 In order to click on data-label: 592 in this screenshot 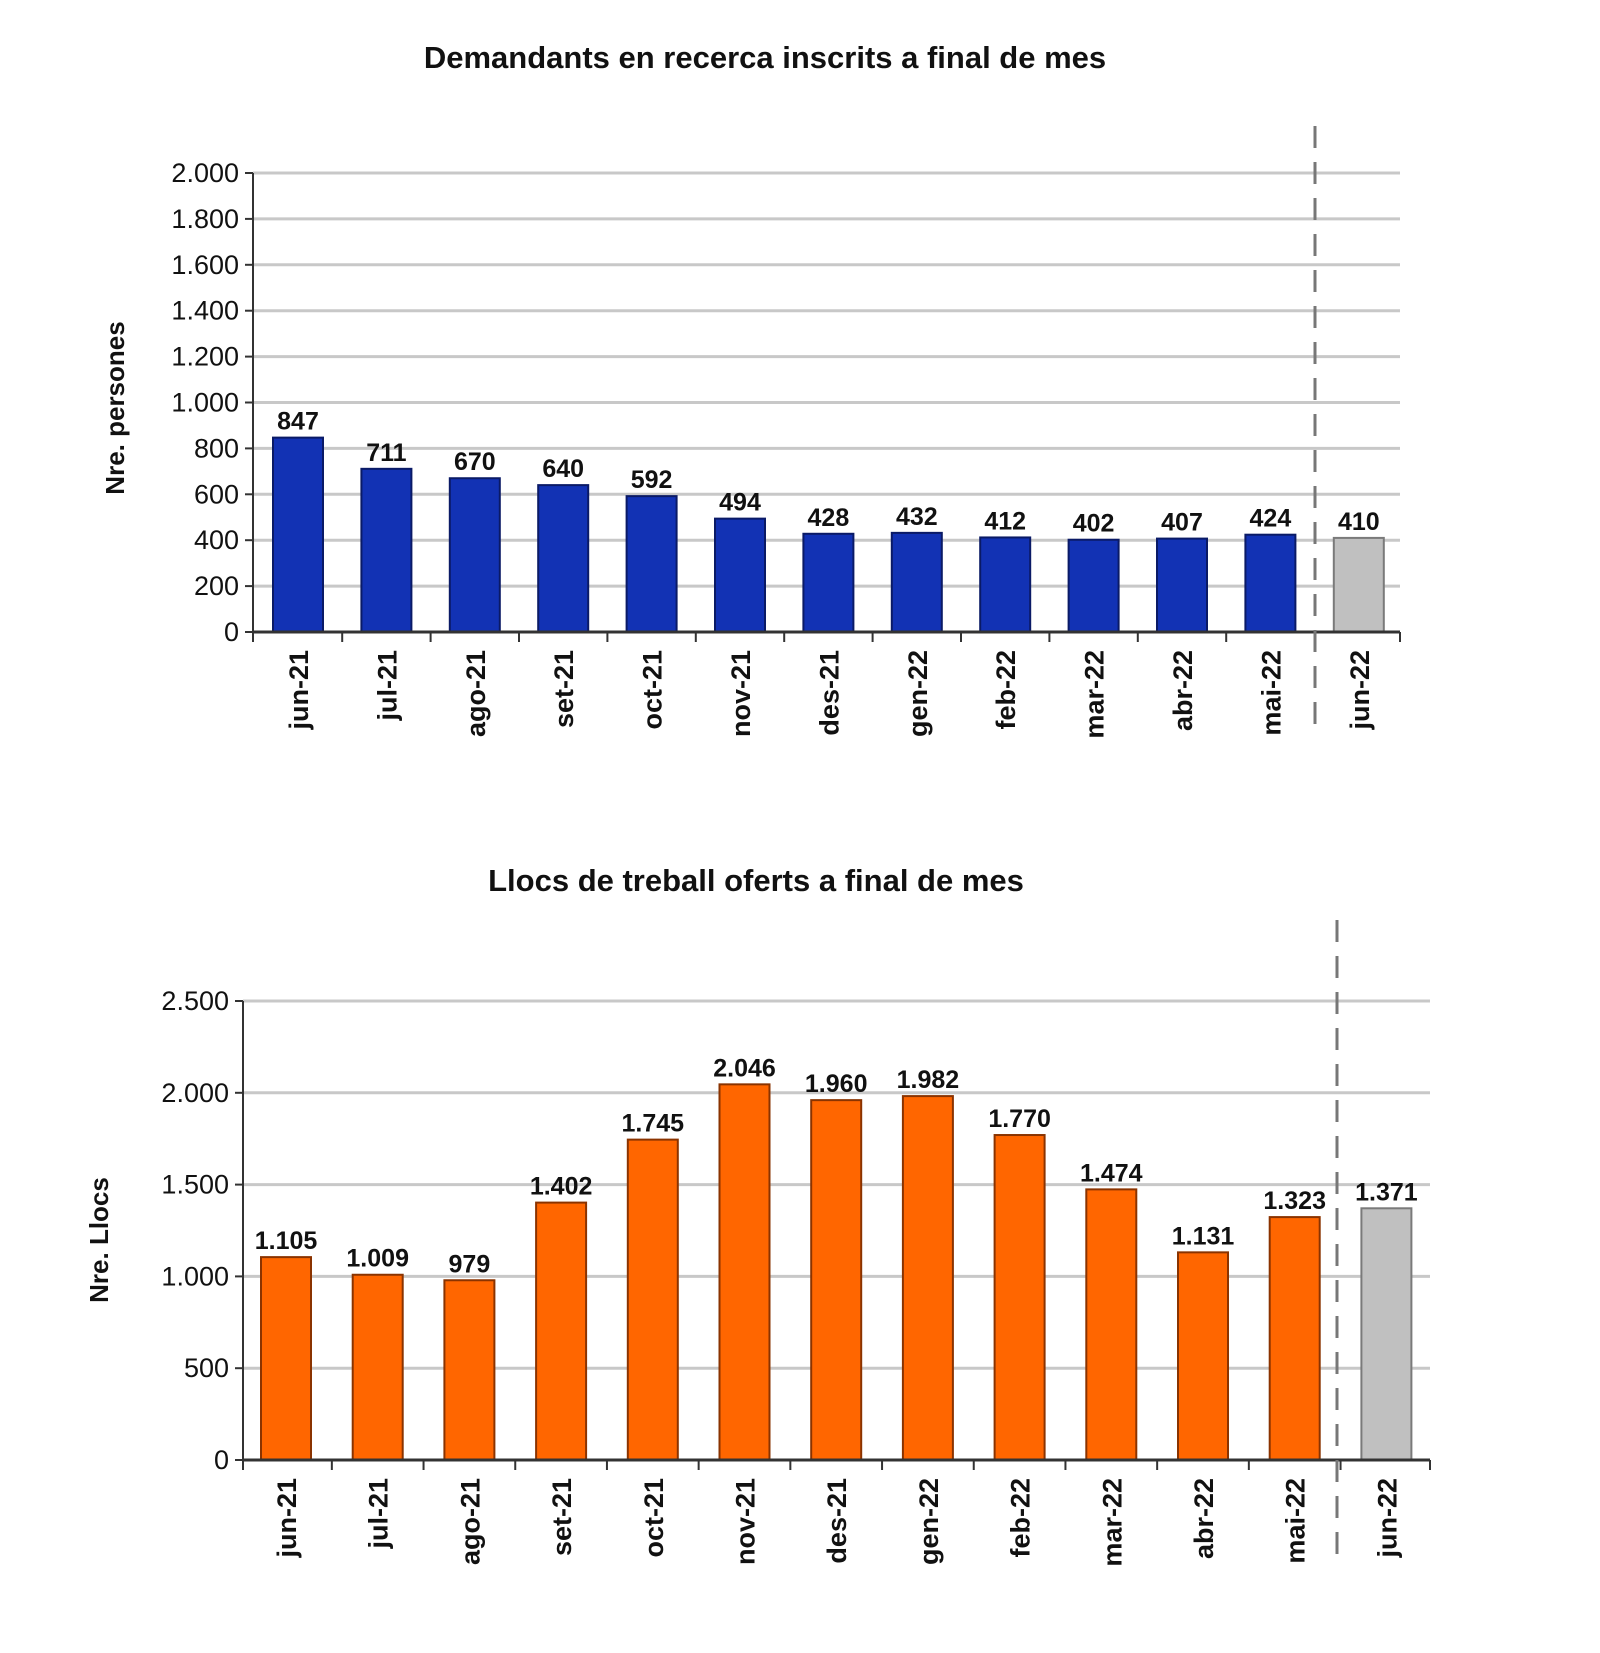, I will do `click(652, 480)`.